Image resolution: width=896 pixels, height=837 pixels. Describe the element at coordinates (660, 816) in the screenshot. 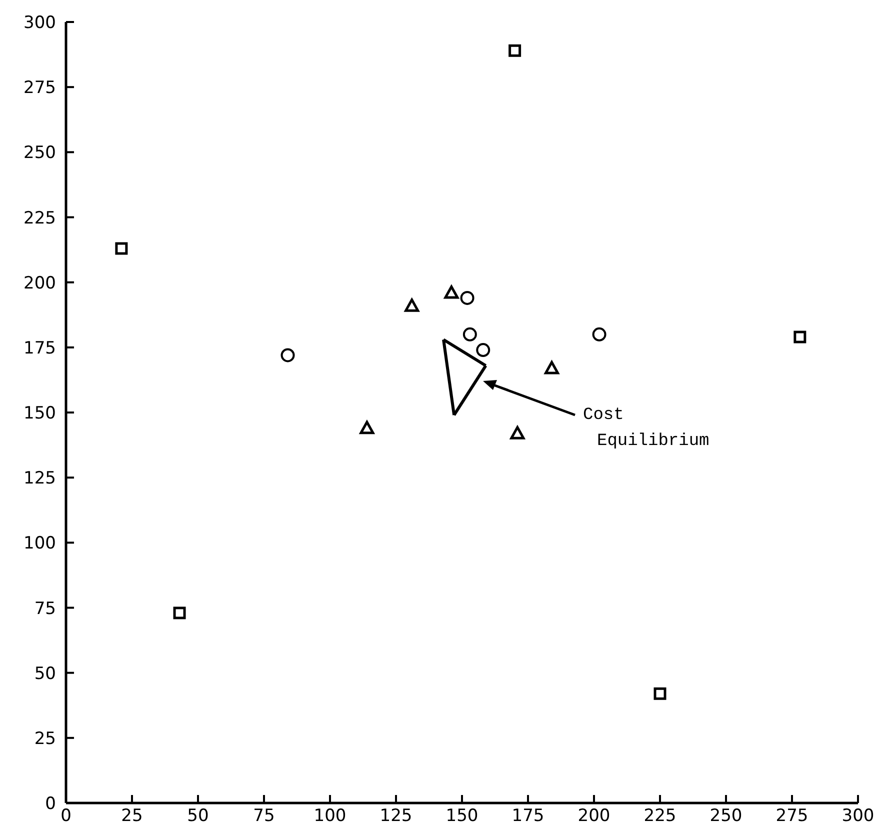

I see `x-tick-label: 225` at that location.